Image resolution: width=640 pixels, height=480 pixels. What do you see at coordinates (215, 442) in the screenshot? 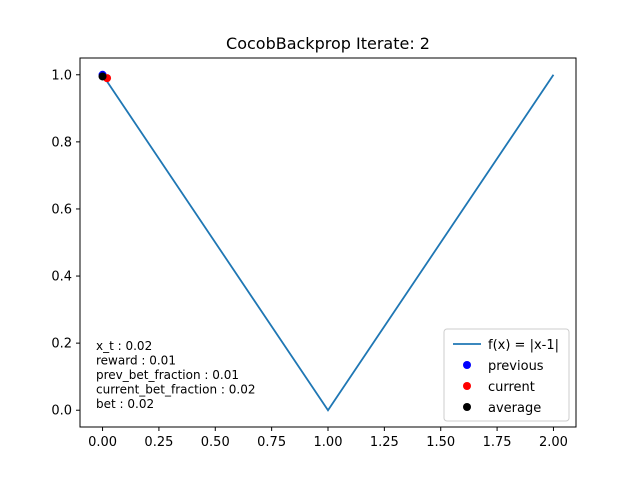
I see `x-tick-label: 0.50` at bounding box center [215, 442].